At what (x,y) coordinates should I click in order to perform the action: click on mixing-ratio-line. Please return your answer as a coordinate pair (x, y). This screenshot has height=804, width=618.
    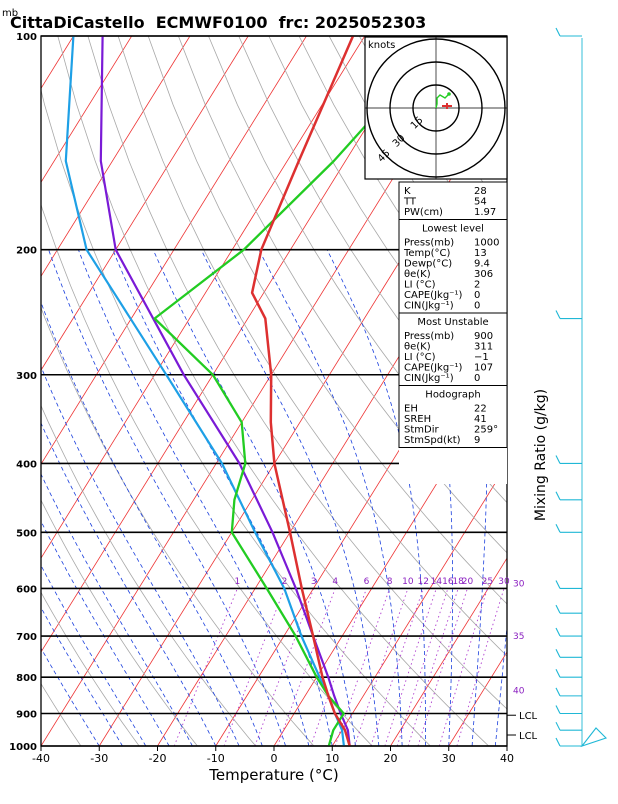
    Looking at the image, I should click on (205, 668).